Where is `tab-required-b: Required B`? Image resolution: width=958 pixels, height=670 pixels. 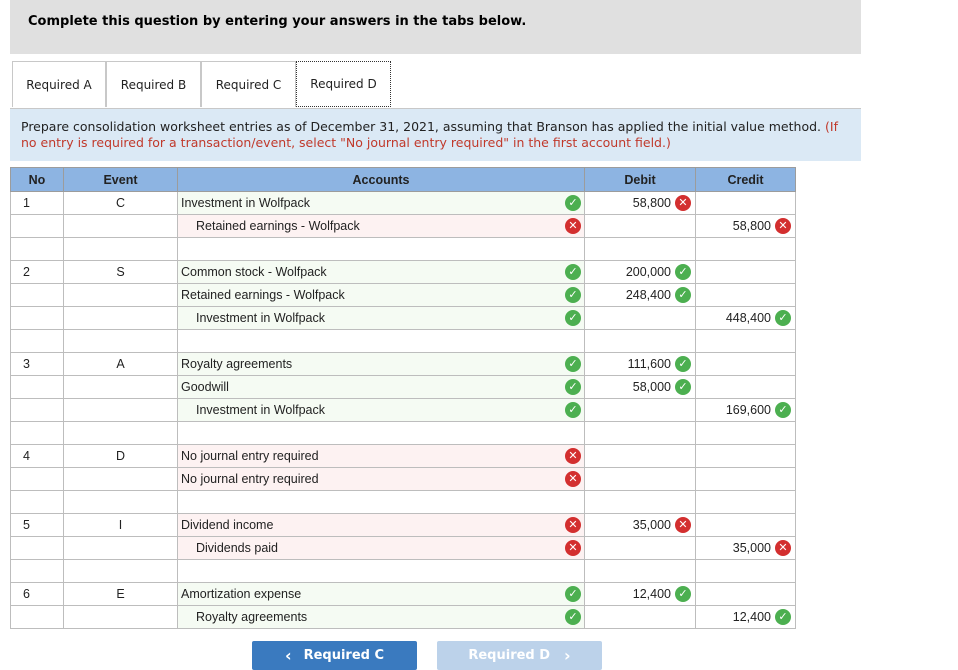 tab-required-b: Required B is located at coordinates (153, 84).